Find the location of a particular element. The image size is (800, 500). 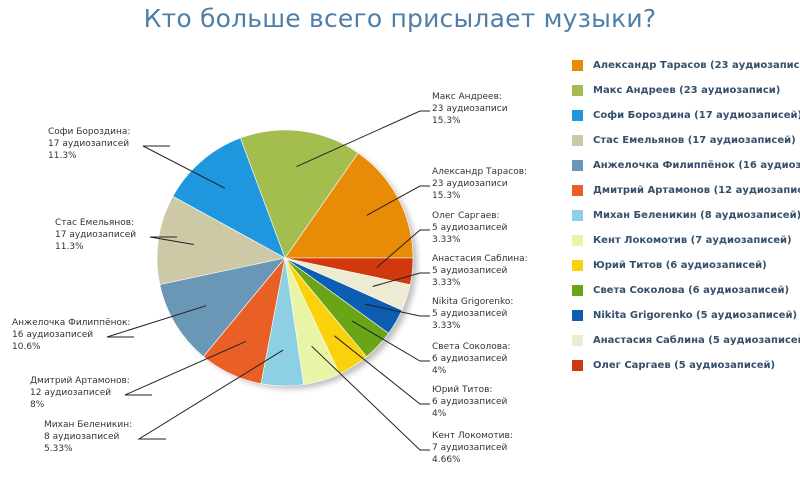

callout-percent-анастасия-саблина: 3.33% is located at coordinates (446, 283).